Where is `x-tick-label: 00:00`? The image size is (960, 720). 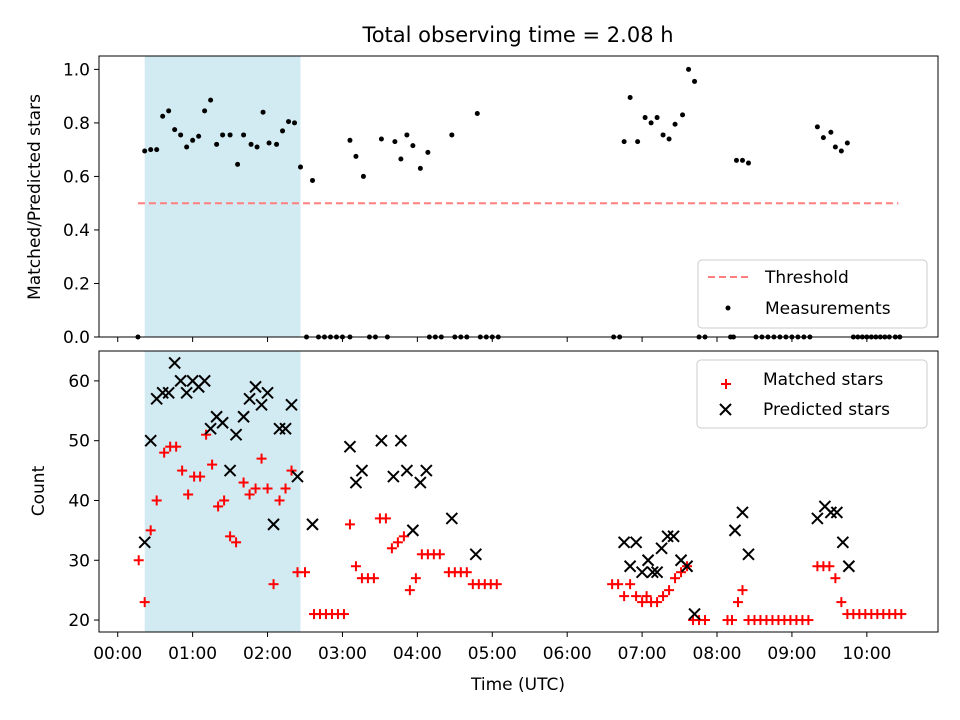
x-tick-label: 00:00 is located at coordinates (117, 654).